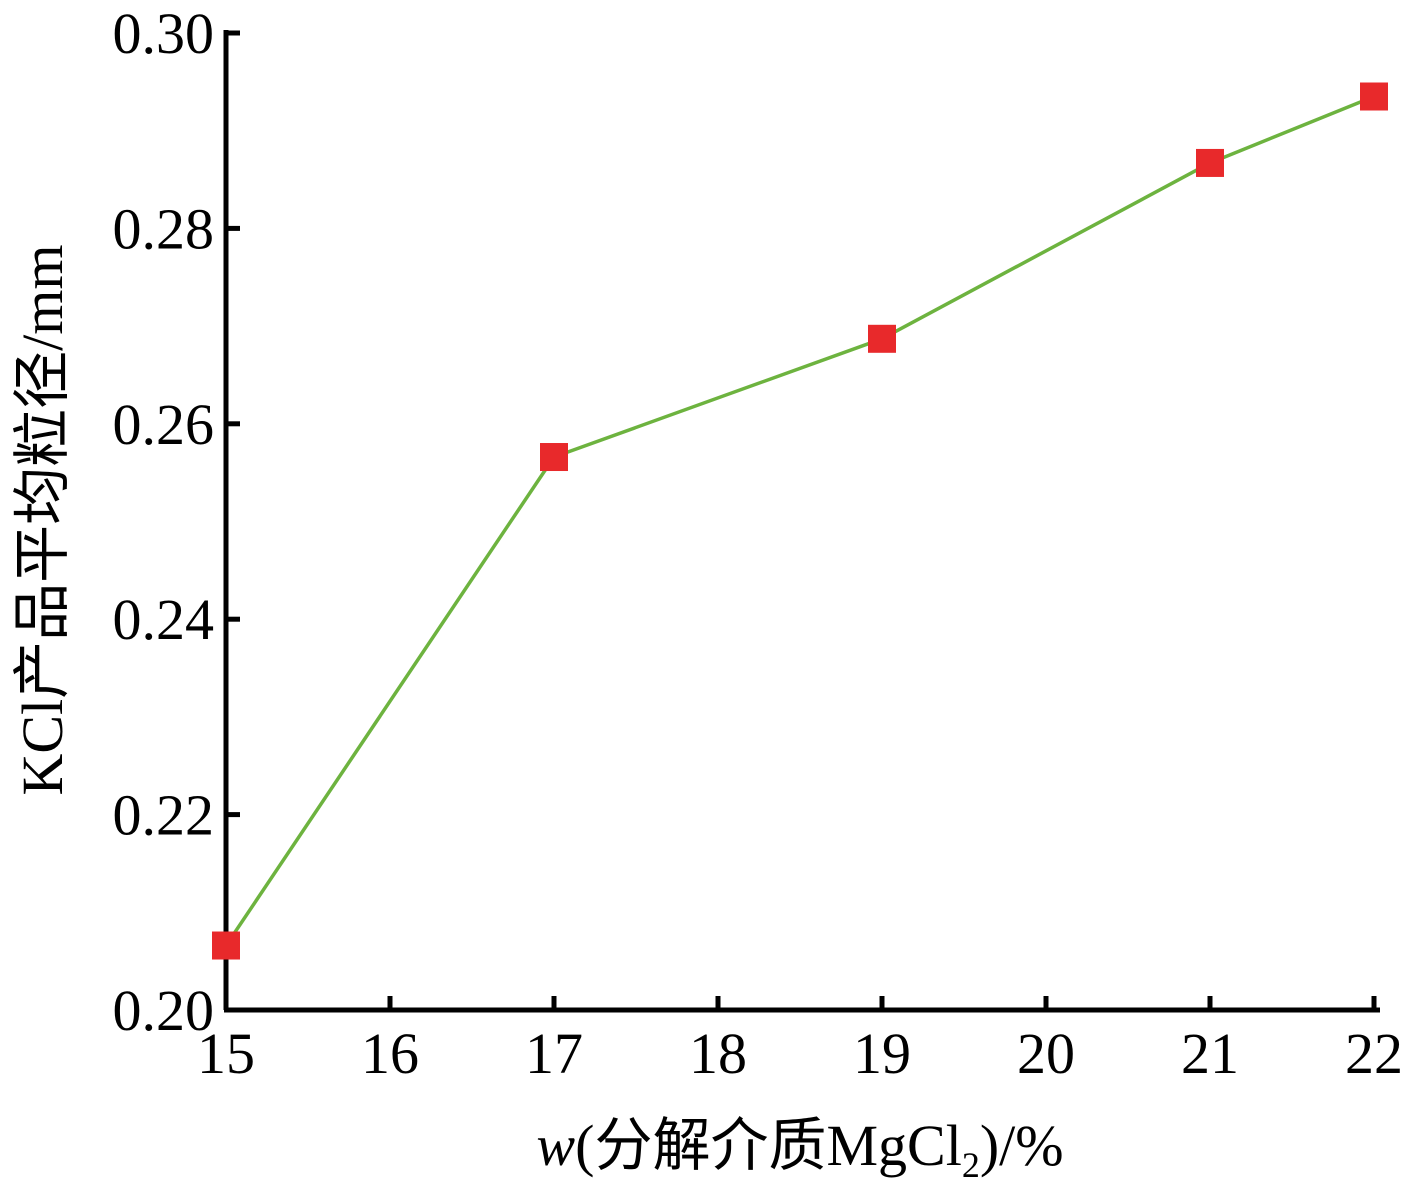  I want to click on y-tick-label: 0.24, so click(164, 619).